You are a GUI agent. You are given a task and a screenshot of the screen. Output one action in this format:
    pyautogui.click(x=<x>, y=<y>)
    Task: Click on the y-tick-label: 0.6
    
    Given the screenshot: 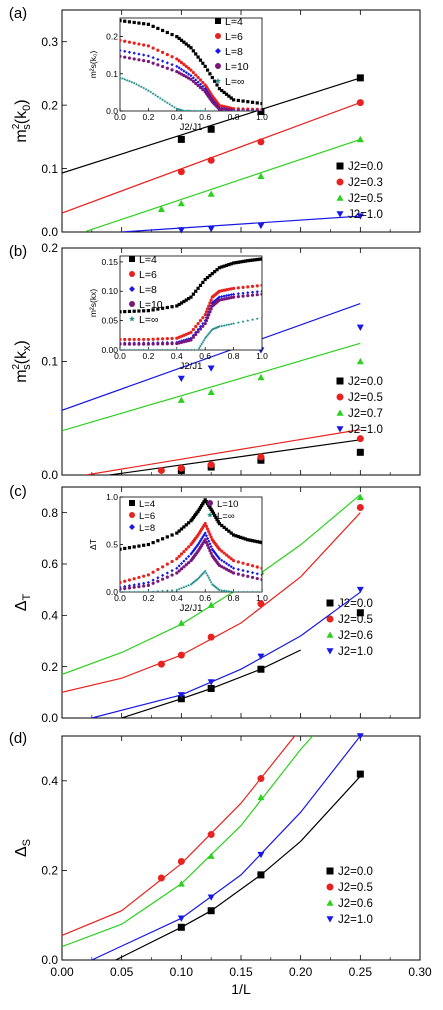 What is the action you would take?
    pyautogui.click(x=49, y=564)
    